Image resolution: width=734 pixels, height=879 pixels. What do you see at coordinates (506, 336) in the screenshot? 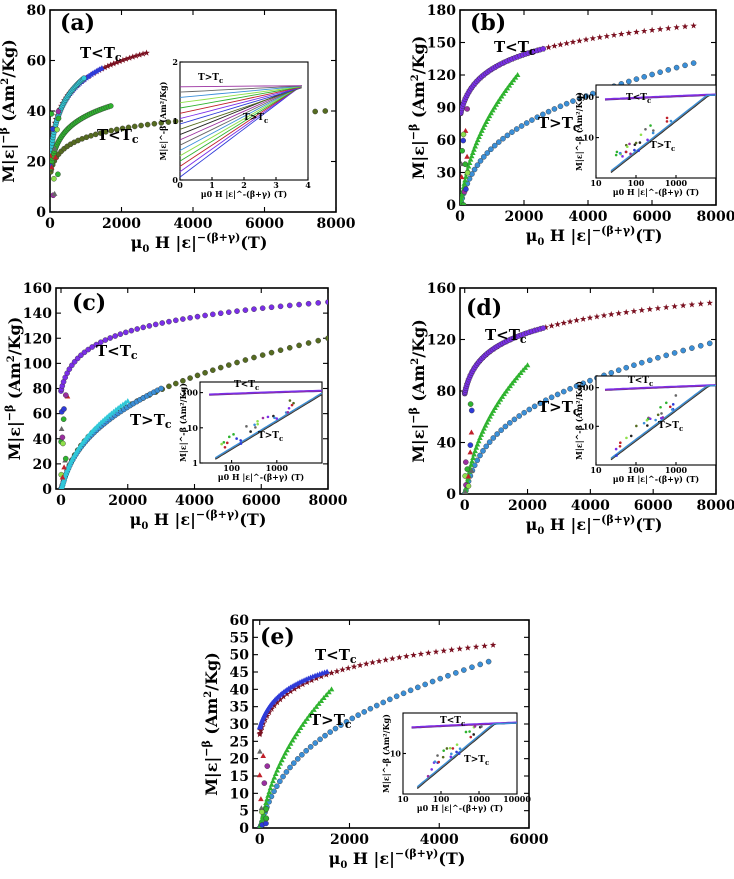
I see `region-annotation: T<Tc` at bounding box center [506, 336].